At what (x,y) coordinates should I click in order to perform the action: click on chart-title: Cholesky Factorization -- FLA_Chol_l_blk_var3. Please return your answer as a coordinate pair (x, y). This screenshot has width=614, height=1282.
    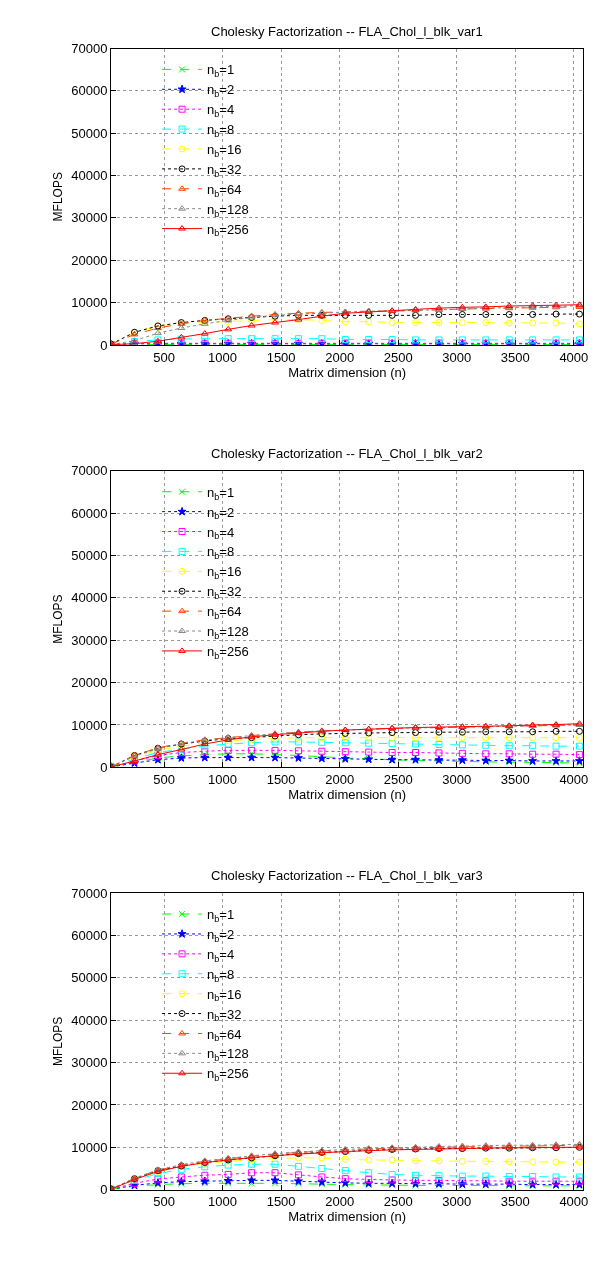
    Looking at the image, I should click on (347, 875).